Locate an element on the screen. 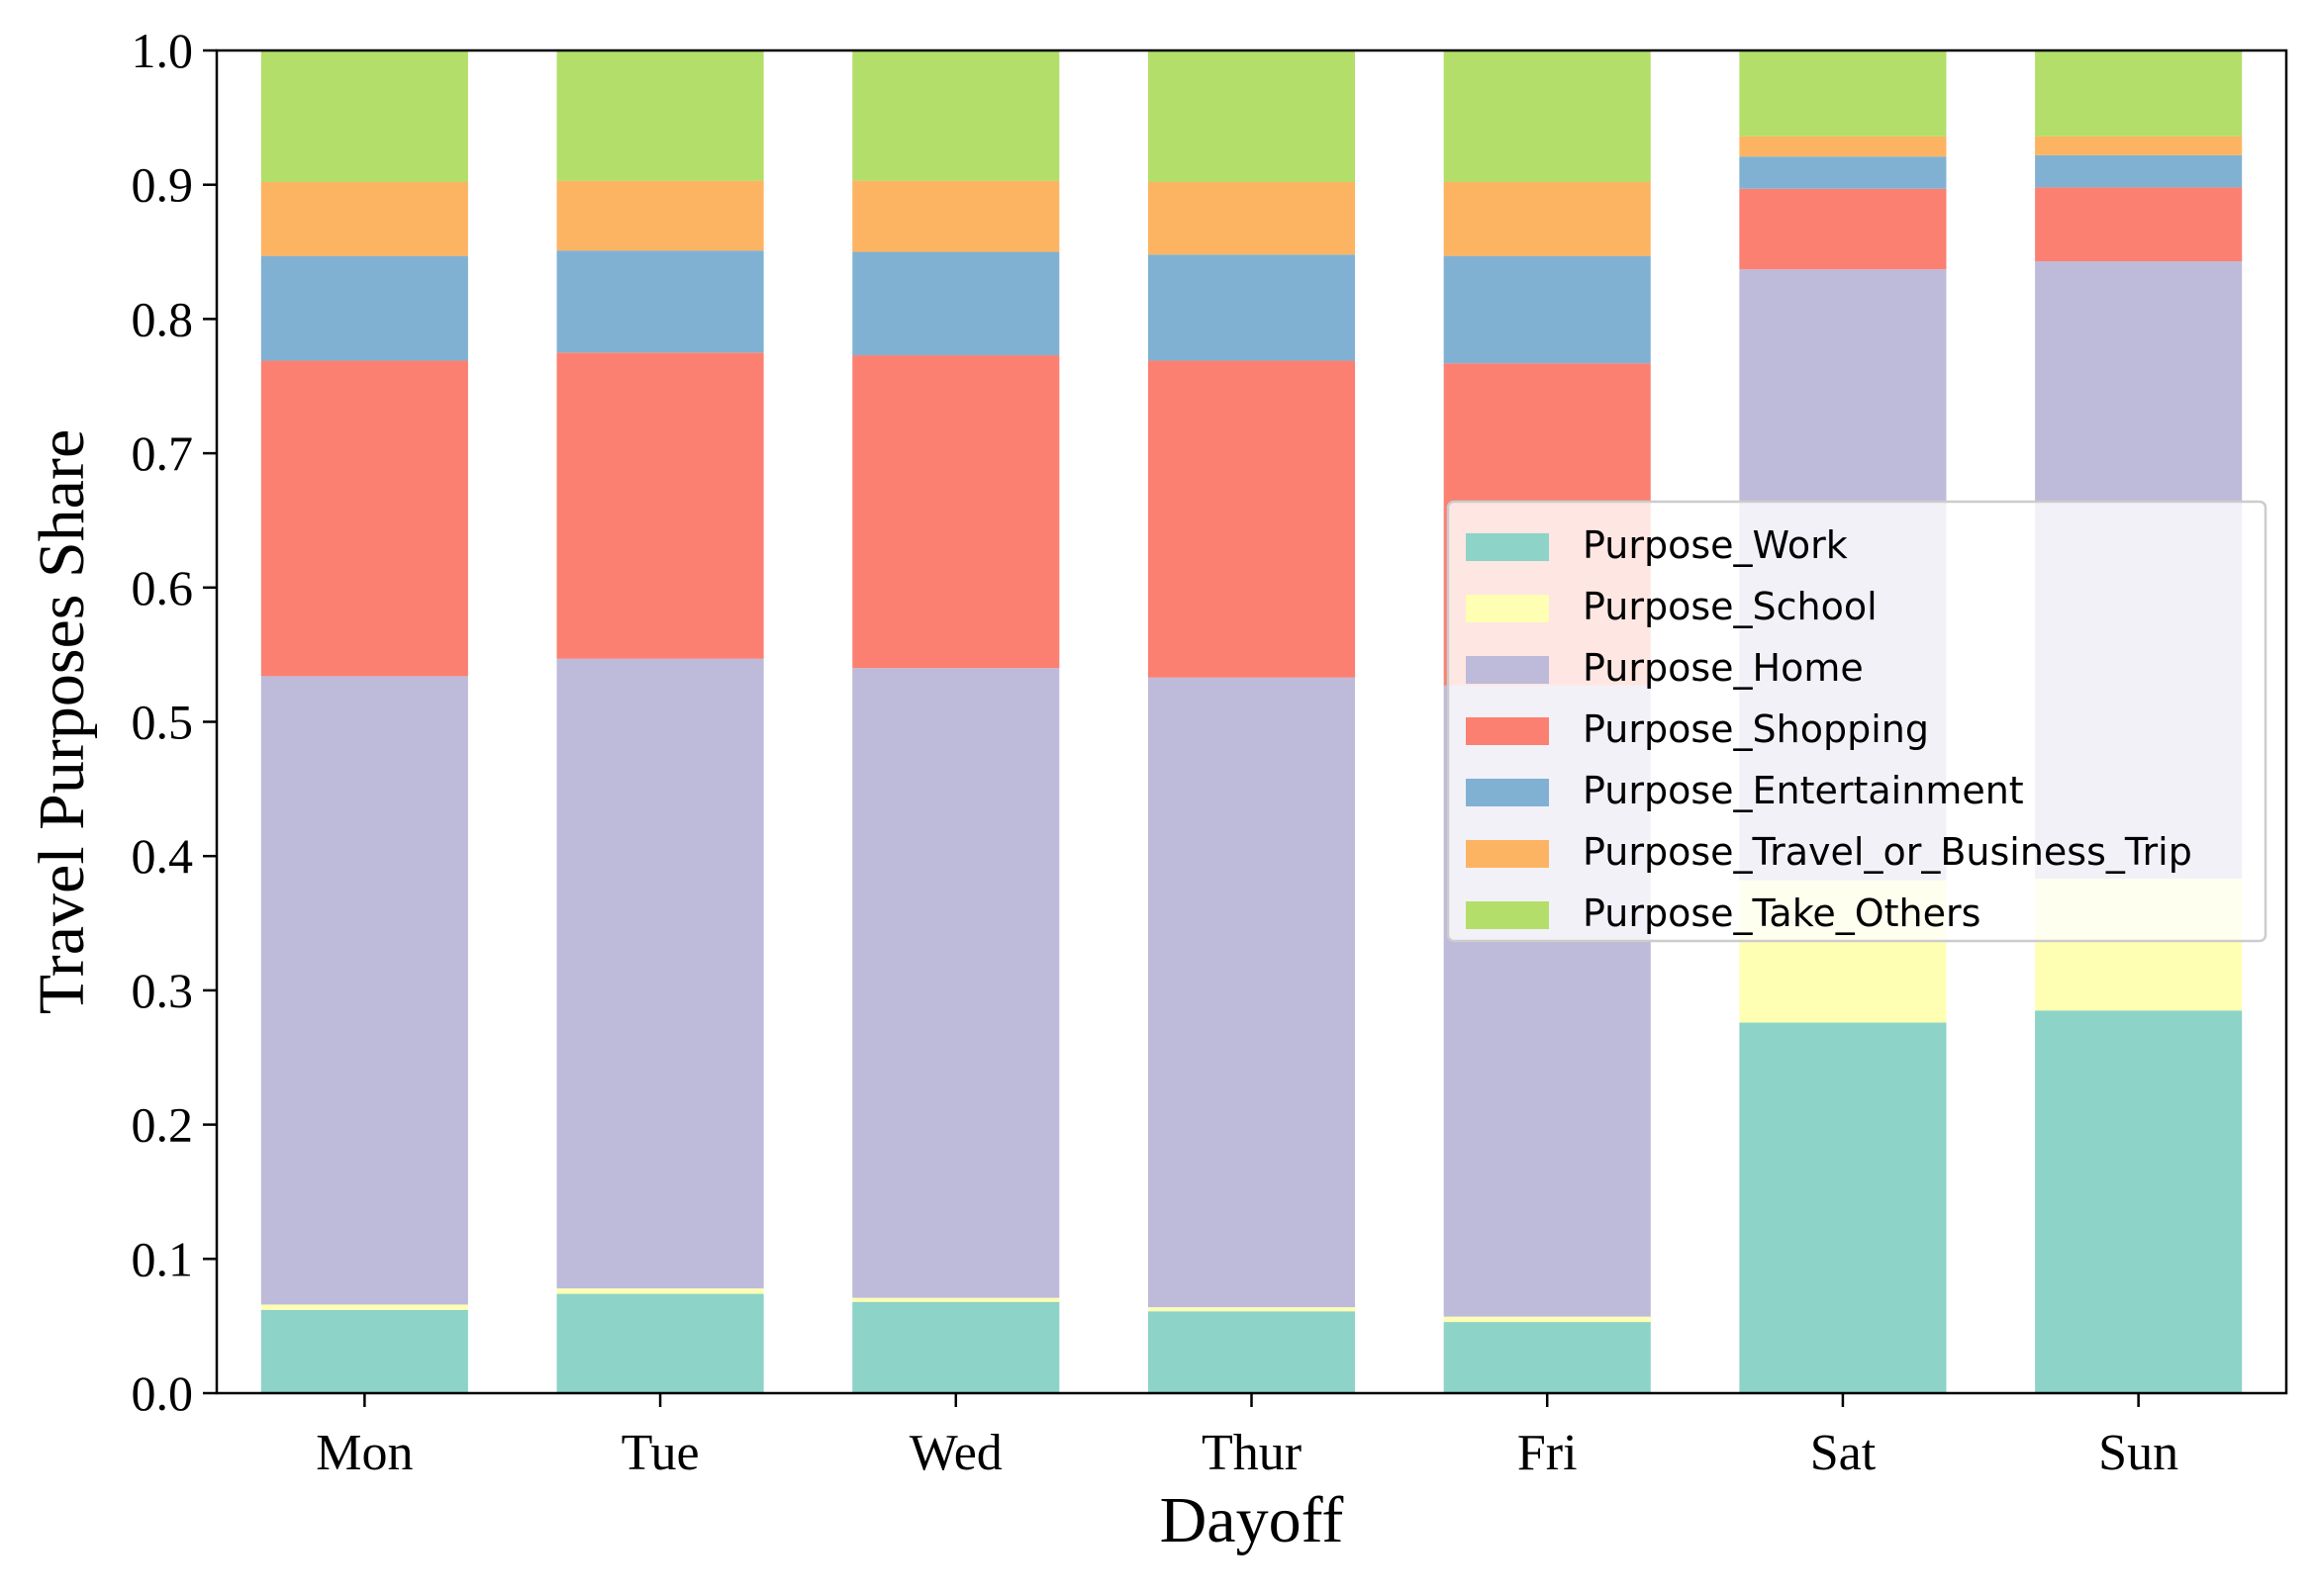 This screenshot has height=1596, width=2316. x-axis-title: Dayoff is located at coordinates (1252, 1520).